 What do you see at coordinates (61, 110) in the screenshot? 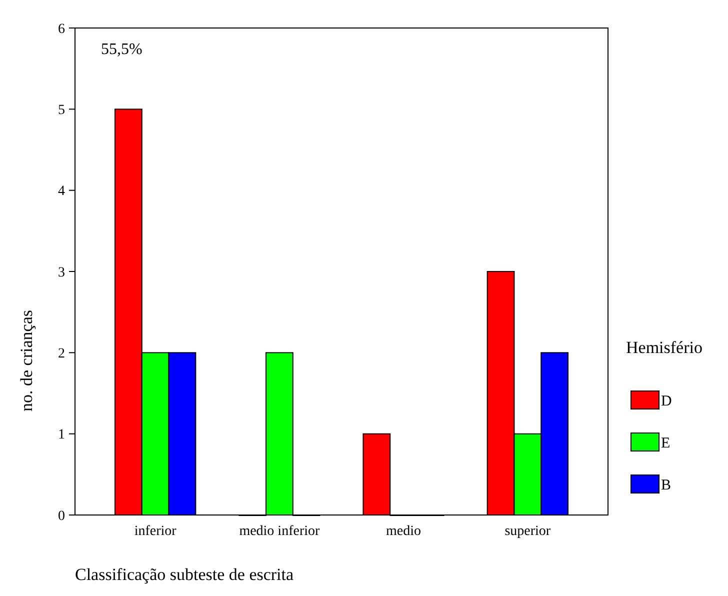
I see `y-tick-label: 5` at bounding box center [61, 110].